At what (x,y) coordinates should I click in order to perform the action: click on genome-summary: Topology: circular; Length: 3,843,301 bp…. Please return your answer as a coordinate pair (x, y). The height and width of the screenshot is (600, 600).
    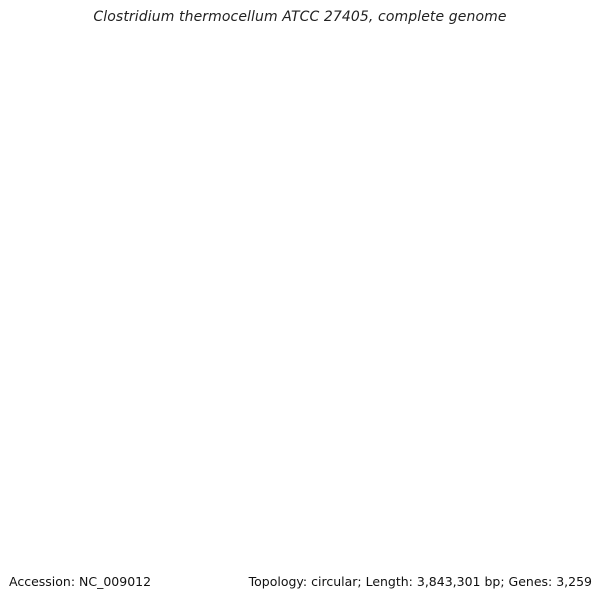
    Looking at the image, I should click on (420, 581).